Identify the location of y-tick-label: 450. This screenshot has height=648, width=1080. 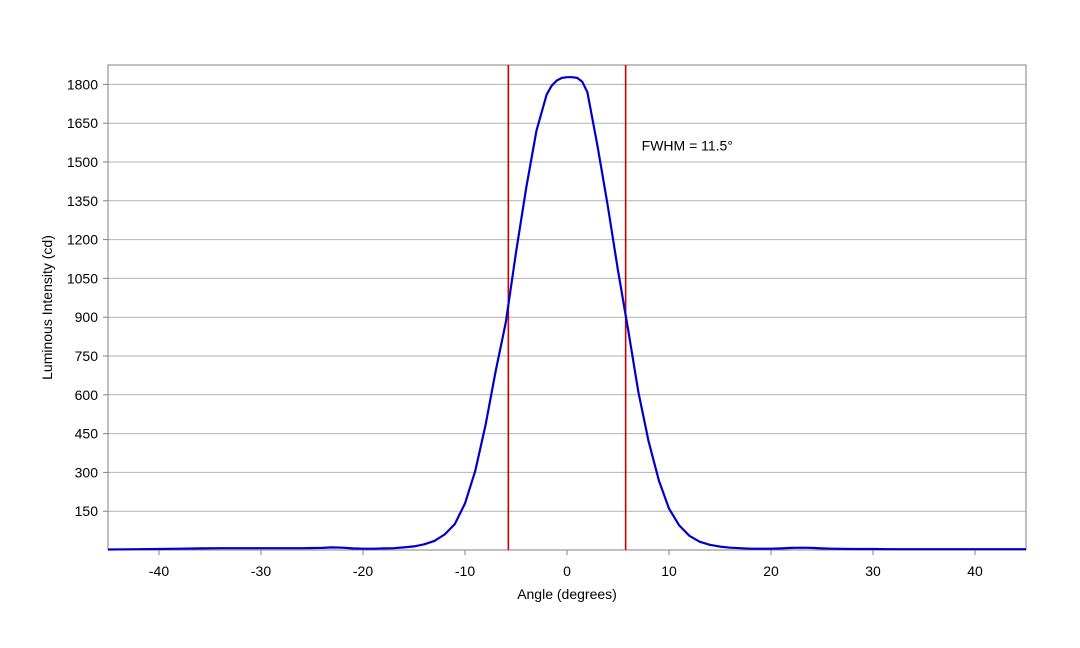
(87, 434).